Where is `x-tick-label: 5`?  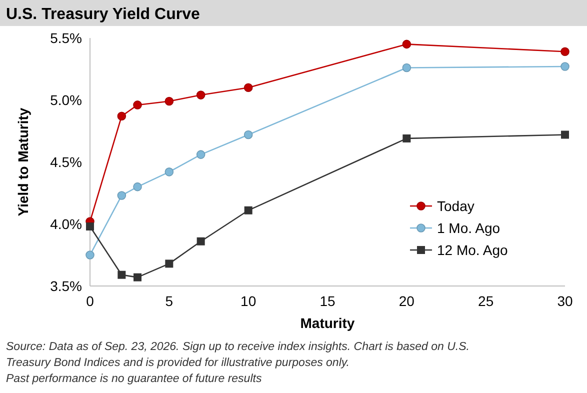 x-tick-label: 5 is located at coordinates (169, 301).